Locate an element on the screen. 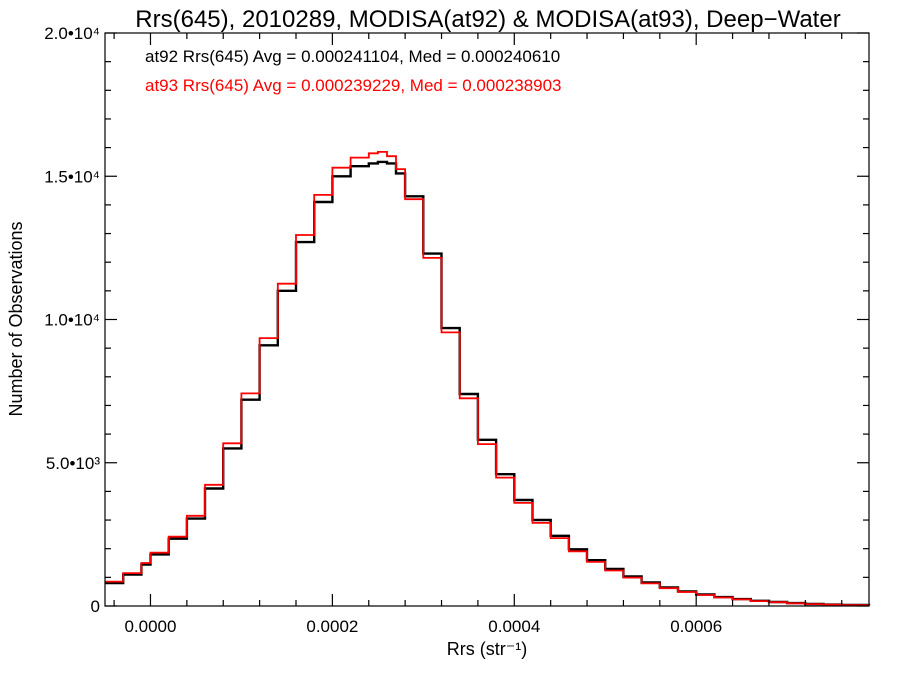 The height and width of the screenshot is (675, 900). y-axis-label: Number of Observations is located at coordinates (16, 318).